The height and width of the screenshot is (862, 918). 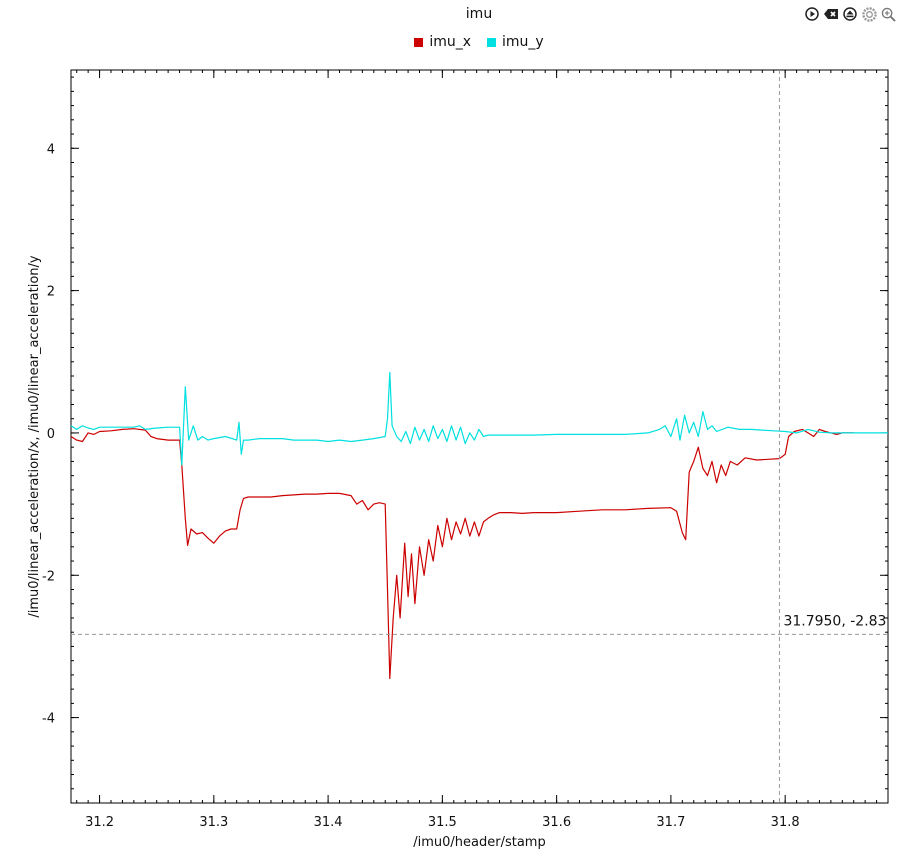 I want to click on x-tick-label: 31.7, so click(x=670, y=822).